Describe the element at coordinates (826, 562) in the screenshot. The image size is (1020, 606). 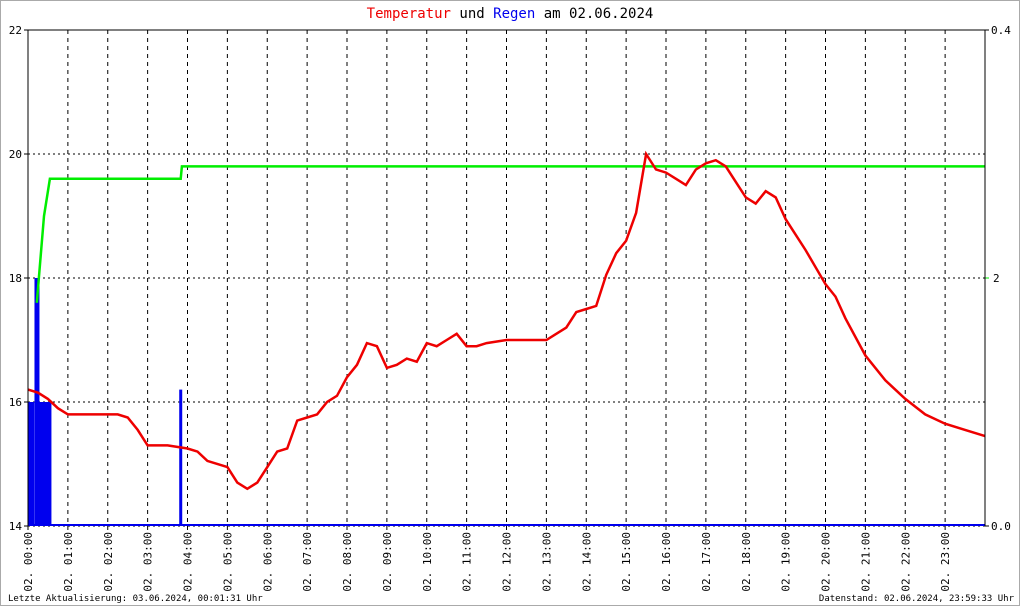
I see `x-tick-label: 02. 20:00` at that location.